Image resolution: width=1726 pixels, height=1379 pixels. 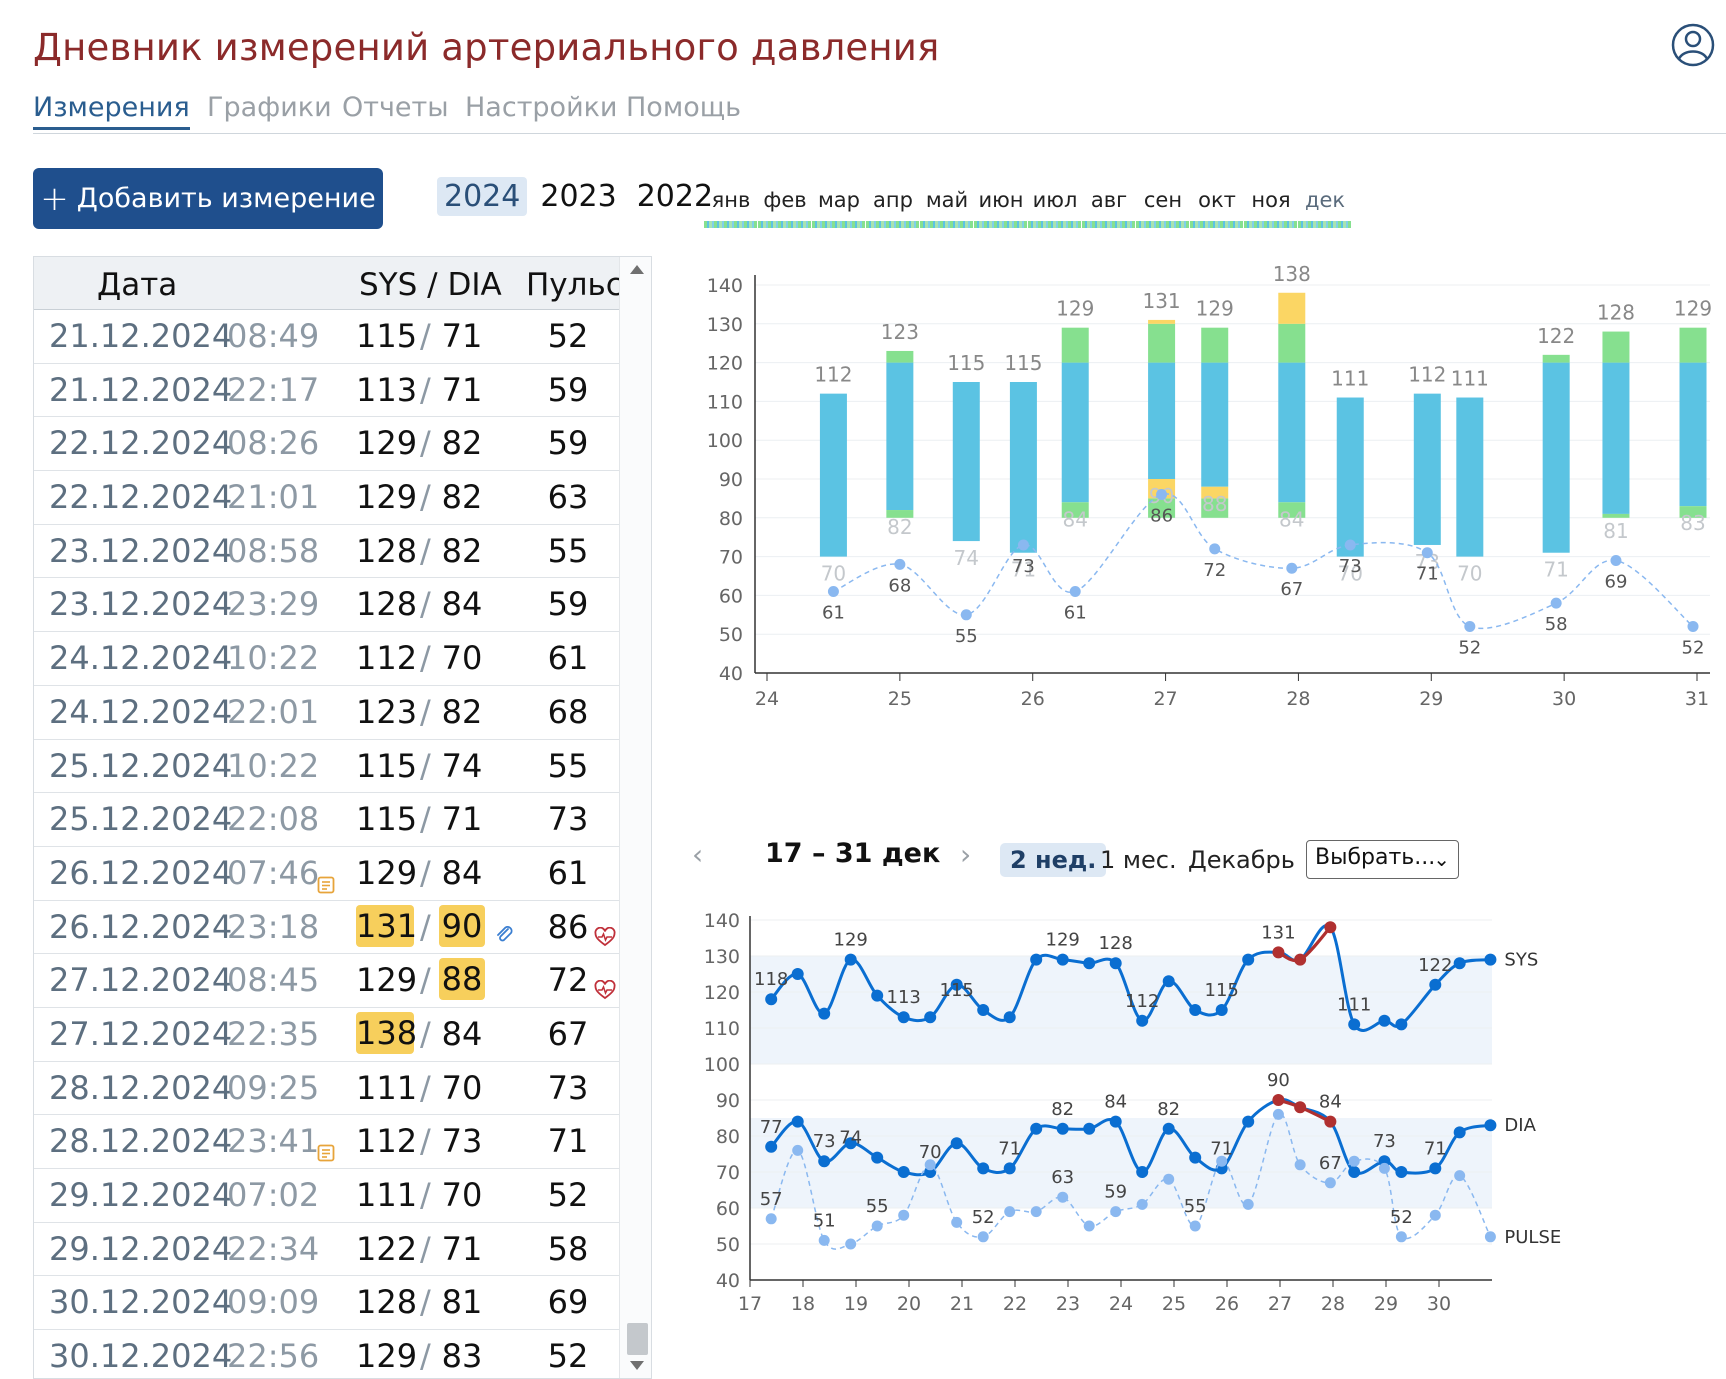 I want to click on table-row: 26.12.2024 07:46 129/ 84 61, so click(x=326, y=874).